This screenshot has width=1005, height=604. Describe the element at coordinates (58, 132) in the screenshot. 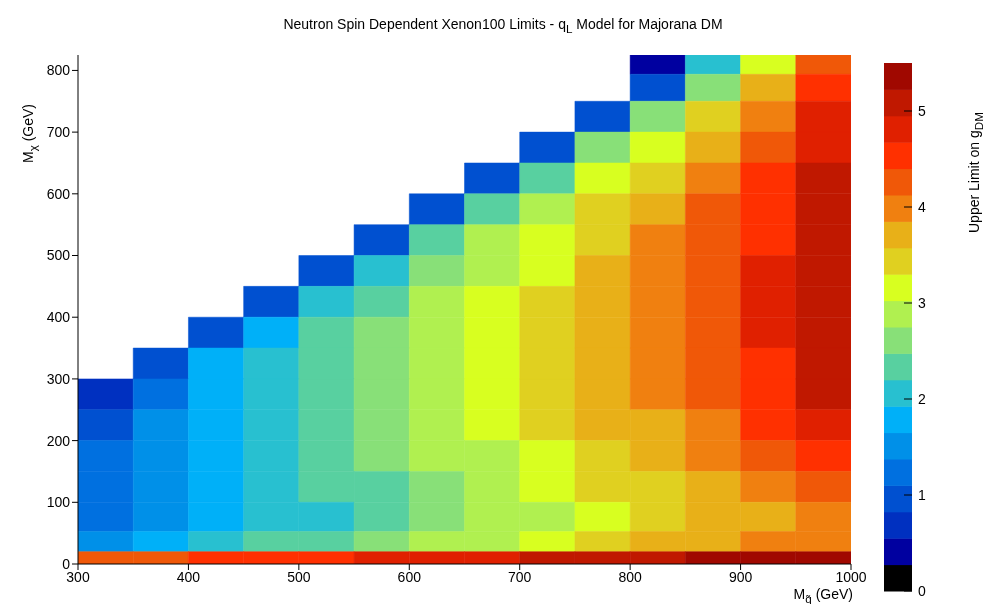

I see `y-tick-label: 700` at that location.